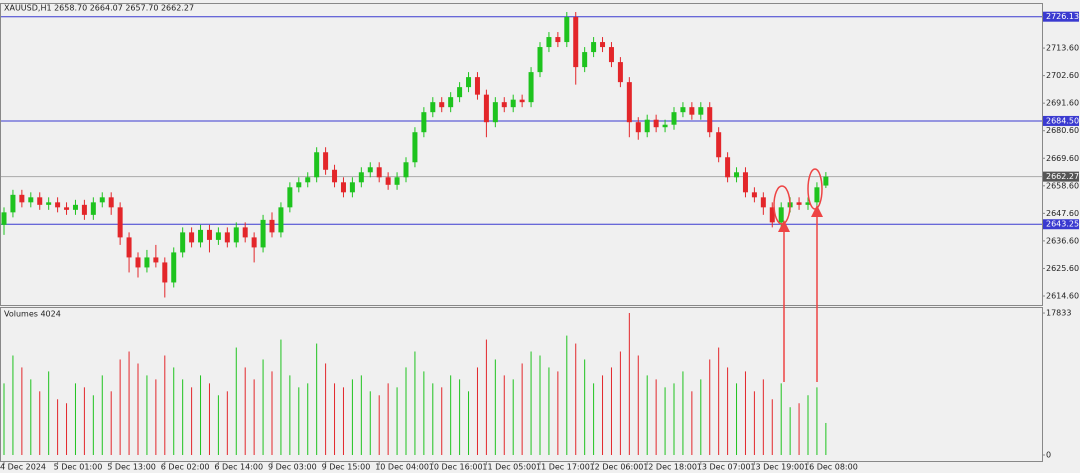 This screenshot has width=1080, height=473. What do you see at coordinates (724, 467) in the screenshot?
I see `x-tick-label: 13 Dec 07:00` at bounding box center [724, 467].